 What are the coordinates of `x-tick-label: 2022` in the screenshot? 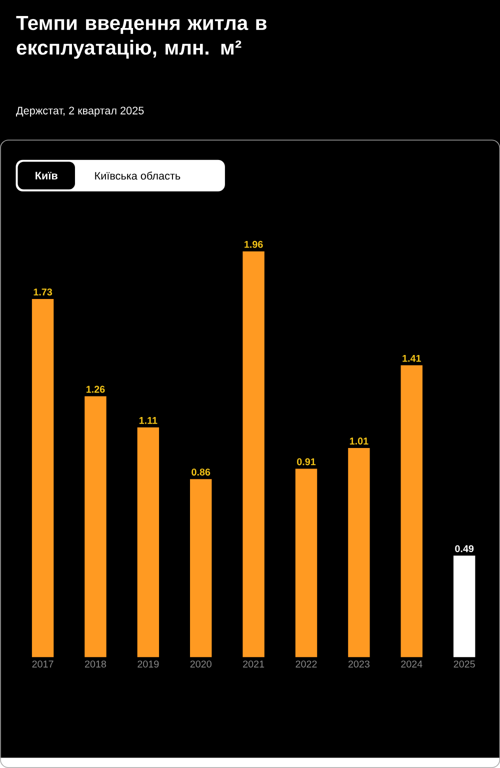 It's located at (306, 664).